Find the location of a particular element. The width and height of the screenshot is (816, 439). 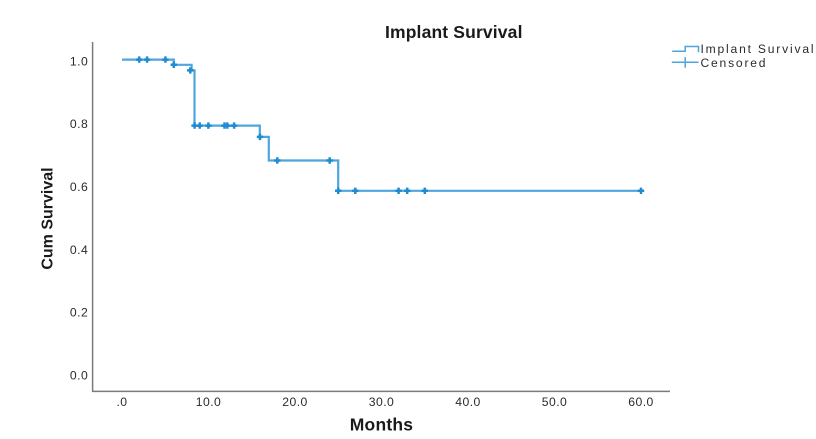

svg-text: 0.0 is located at coordinates (79, 376).